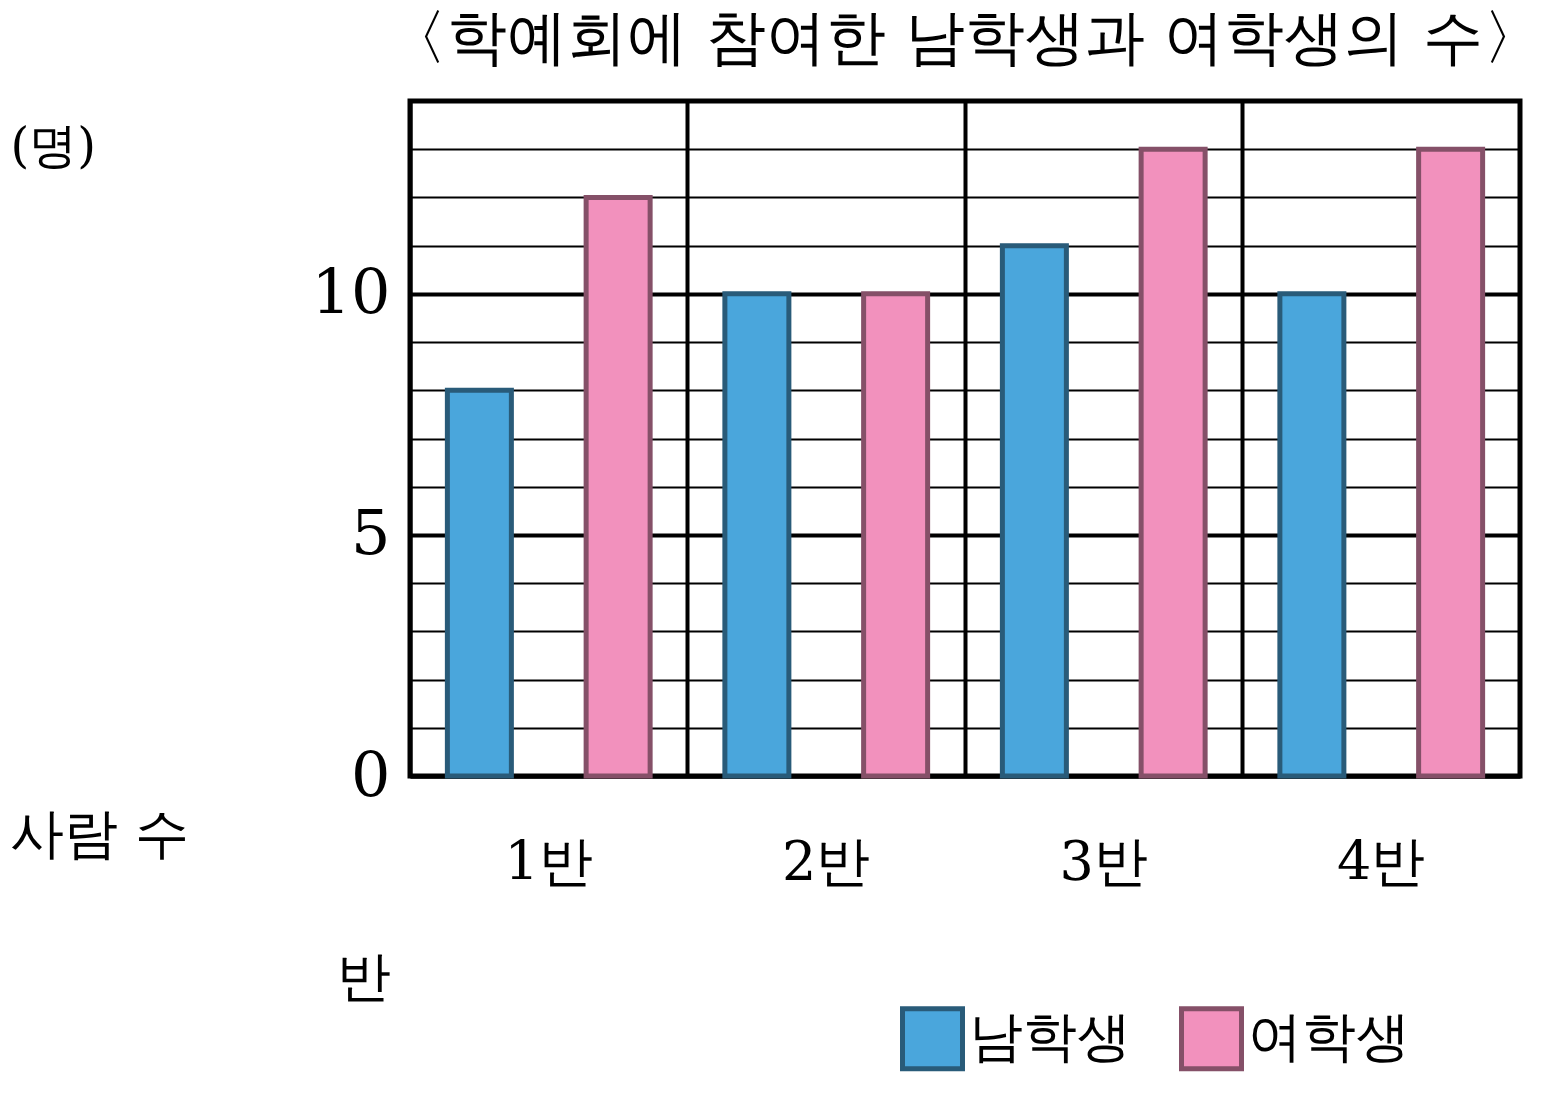  Describe the element at coordinates (1329, 1036) in the screenshot. I see `legend-label: 여학생` at that location.